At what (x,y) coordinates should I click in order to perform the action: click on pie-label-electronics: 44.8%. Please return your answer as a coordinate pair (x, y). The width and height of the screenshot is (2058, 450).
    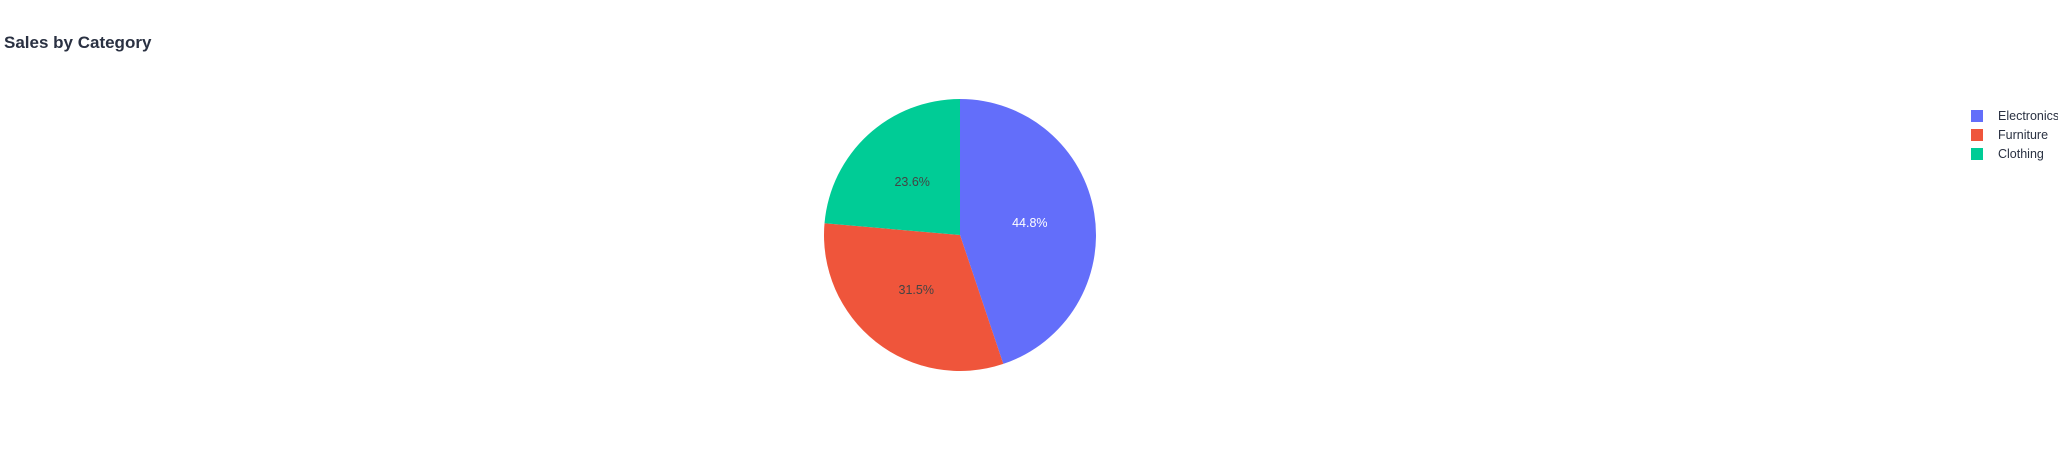
    Looking at the image, I should click on (1029, 223).